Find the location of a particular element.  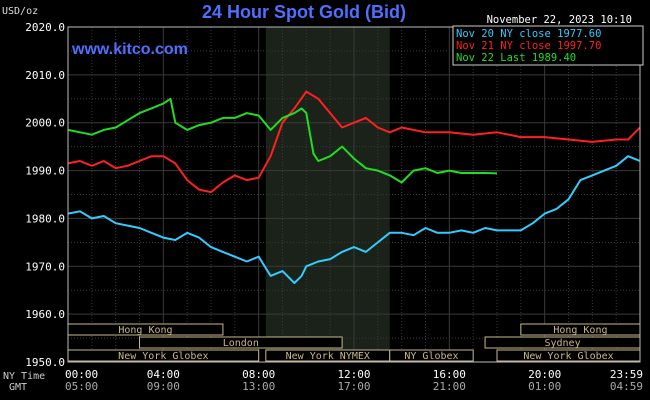

x-tick-label-gmt: 04:59 is located at coordinates (626, 386).